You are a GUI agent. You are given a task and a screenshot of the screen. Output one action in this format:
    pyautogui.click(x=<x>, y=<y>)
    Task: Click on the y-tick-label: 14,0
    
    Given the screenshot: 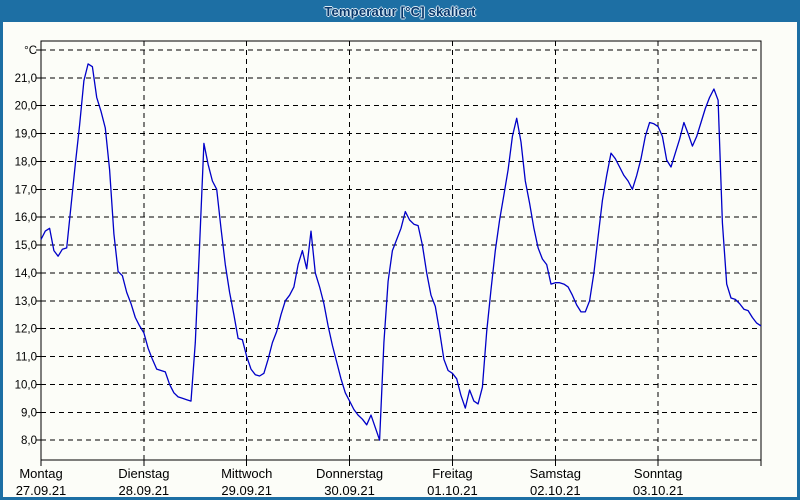 What is the action you would take?
    pyautogui.click(x=26, y=274)
    